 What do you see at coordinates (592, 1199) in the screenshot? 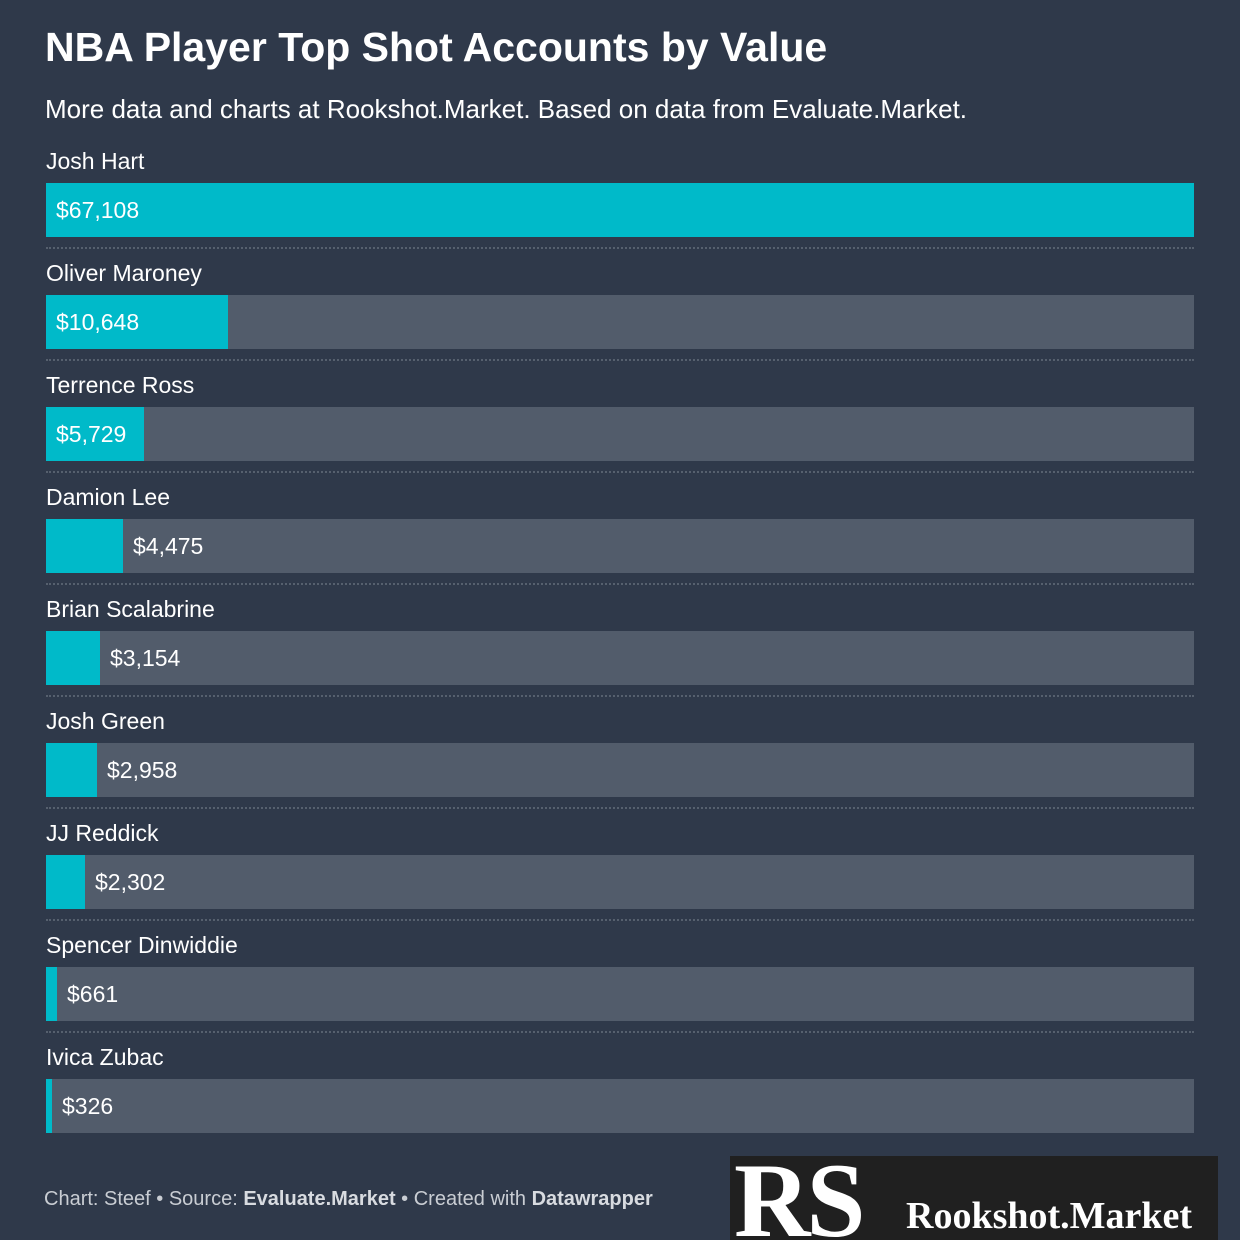
I see `footer-datawrapper-link: Datawrapper` at bounding box center [592, 1199].